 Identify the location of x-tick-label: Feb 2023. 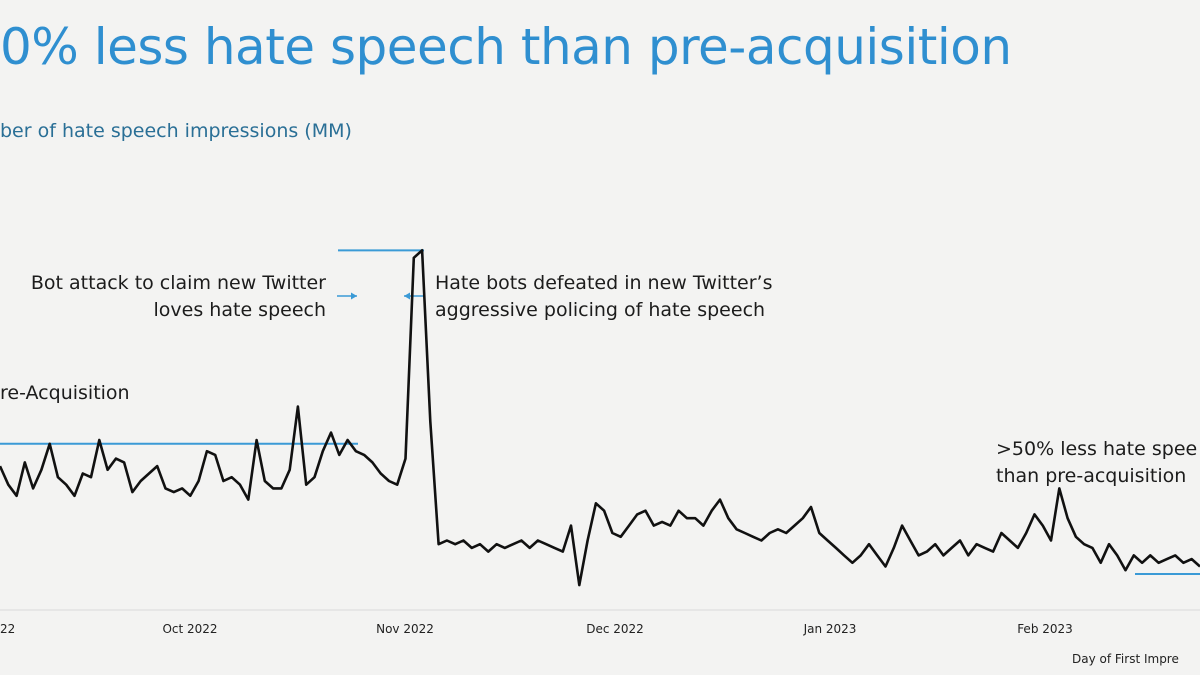
(1045, 629).